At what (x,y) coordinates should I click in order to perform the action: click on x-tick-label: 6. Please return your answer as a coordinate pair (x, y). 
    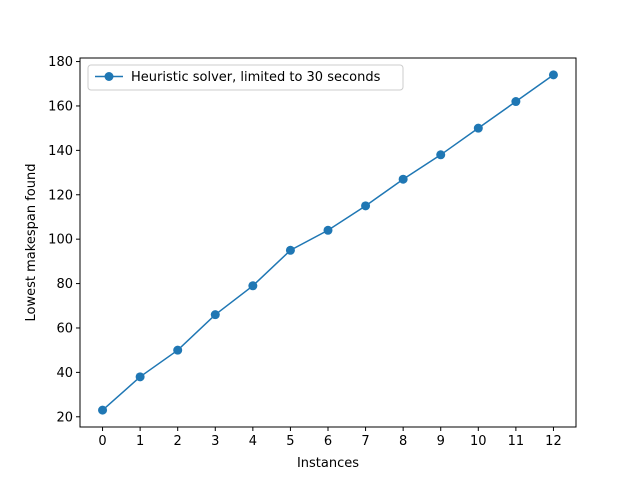
    Looking at the image, I should click on (328, 441).